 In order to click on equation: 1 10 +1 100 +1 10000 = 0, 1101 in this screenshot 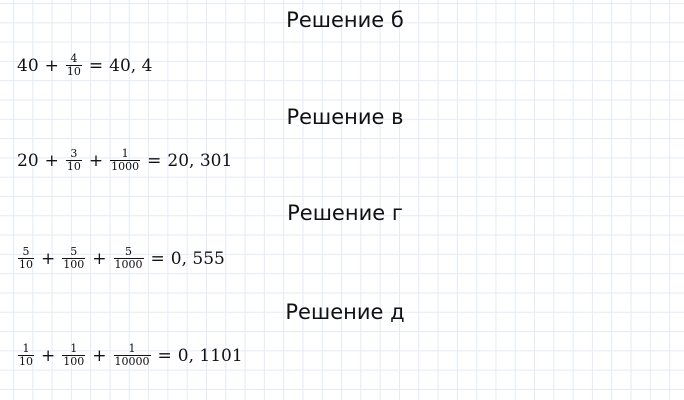, I will do `click(130, 355)`.